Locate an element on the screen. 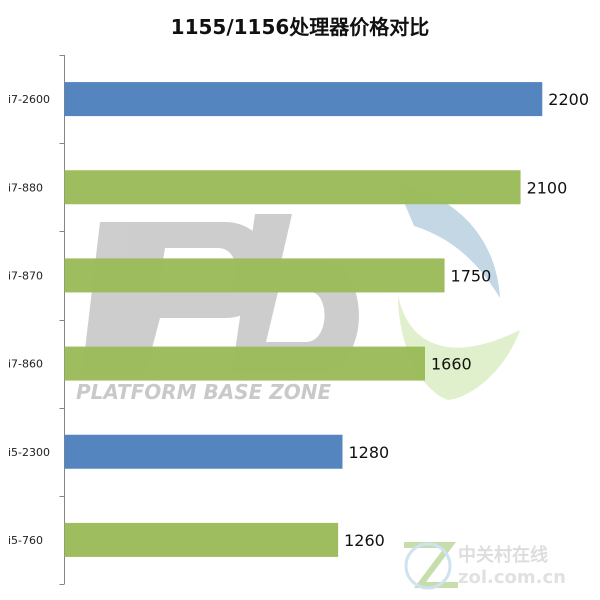 The image size is (600, 600). data-label: 1280 is located at coordinates (368, 452).